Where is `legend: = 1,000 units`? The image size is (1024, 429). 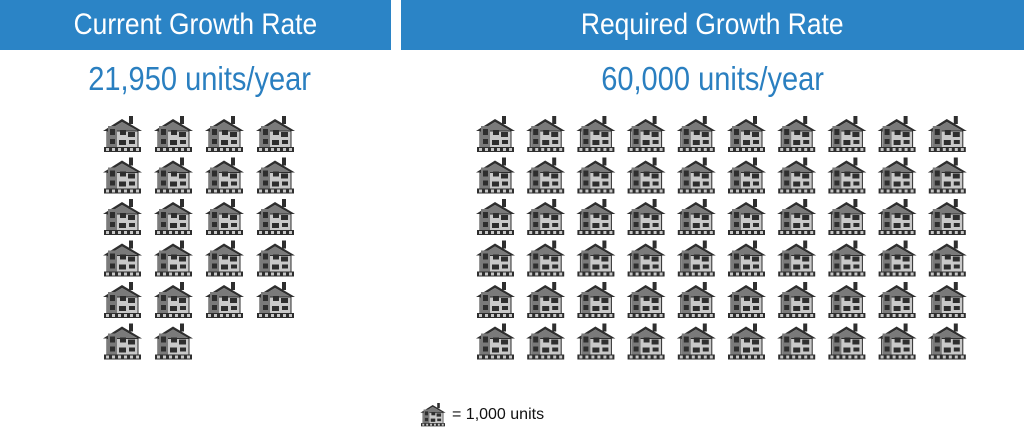 legend: = 1,000 units is located at coordinates (482, 415).